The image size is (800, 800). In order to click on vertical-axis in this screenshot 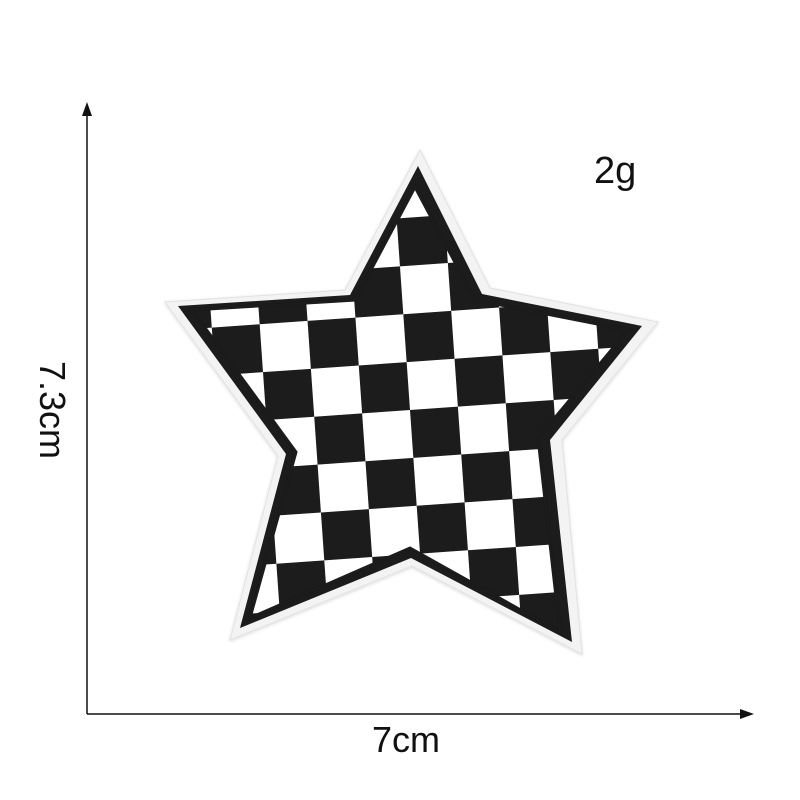, I will do `click(87, 408)`.